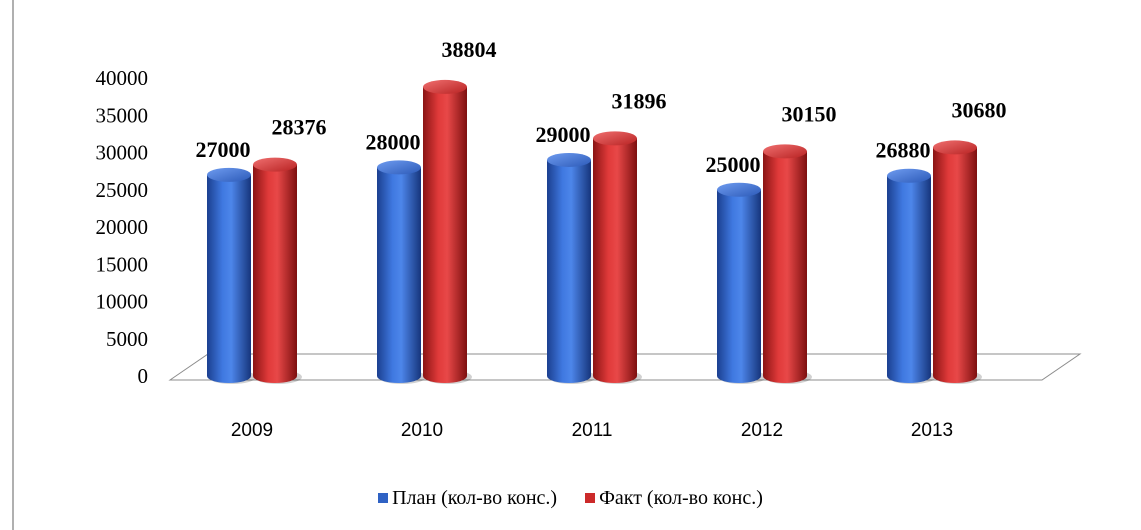  I want to click on bar-plan-2012, so click(741, 283).